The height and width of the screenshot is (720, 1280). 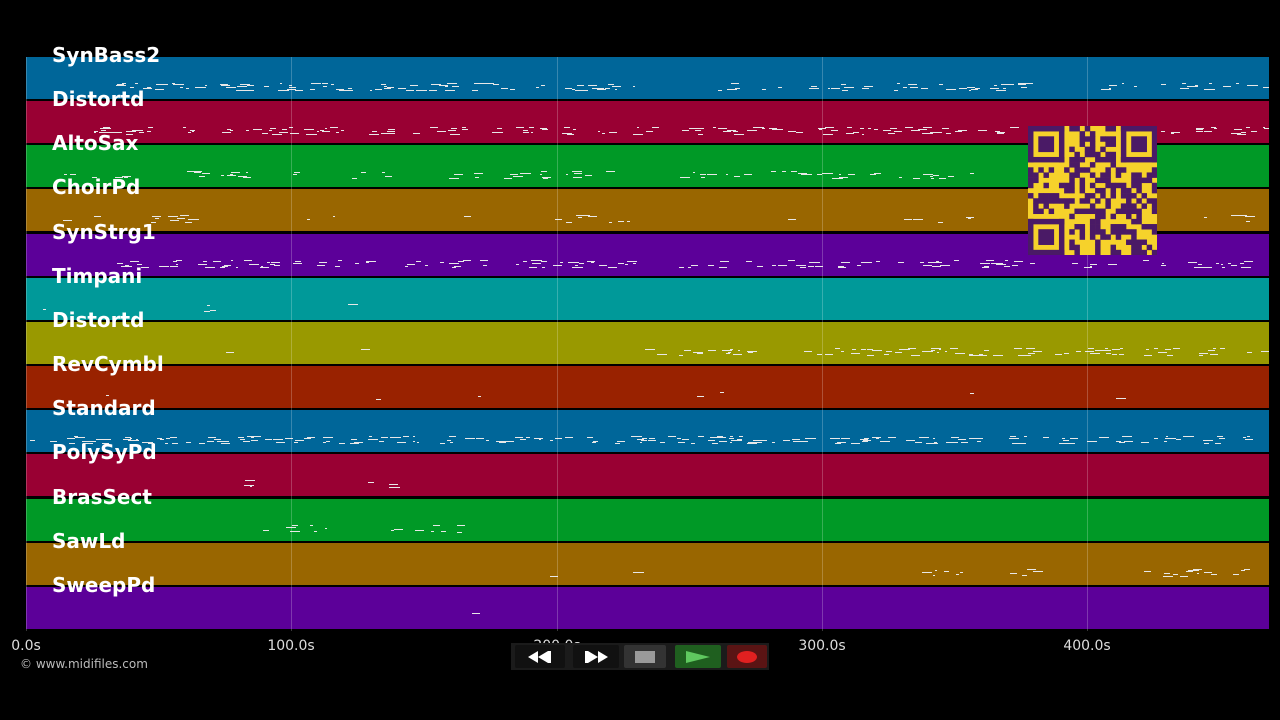 What do you see at coordinates (747, 656) in the screenshot?
I see `record-button` at bounding box center [747, 656].